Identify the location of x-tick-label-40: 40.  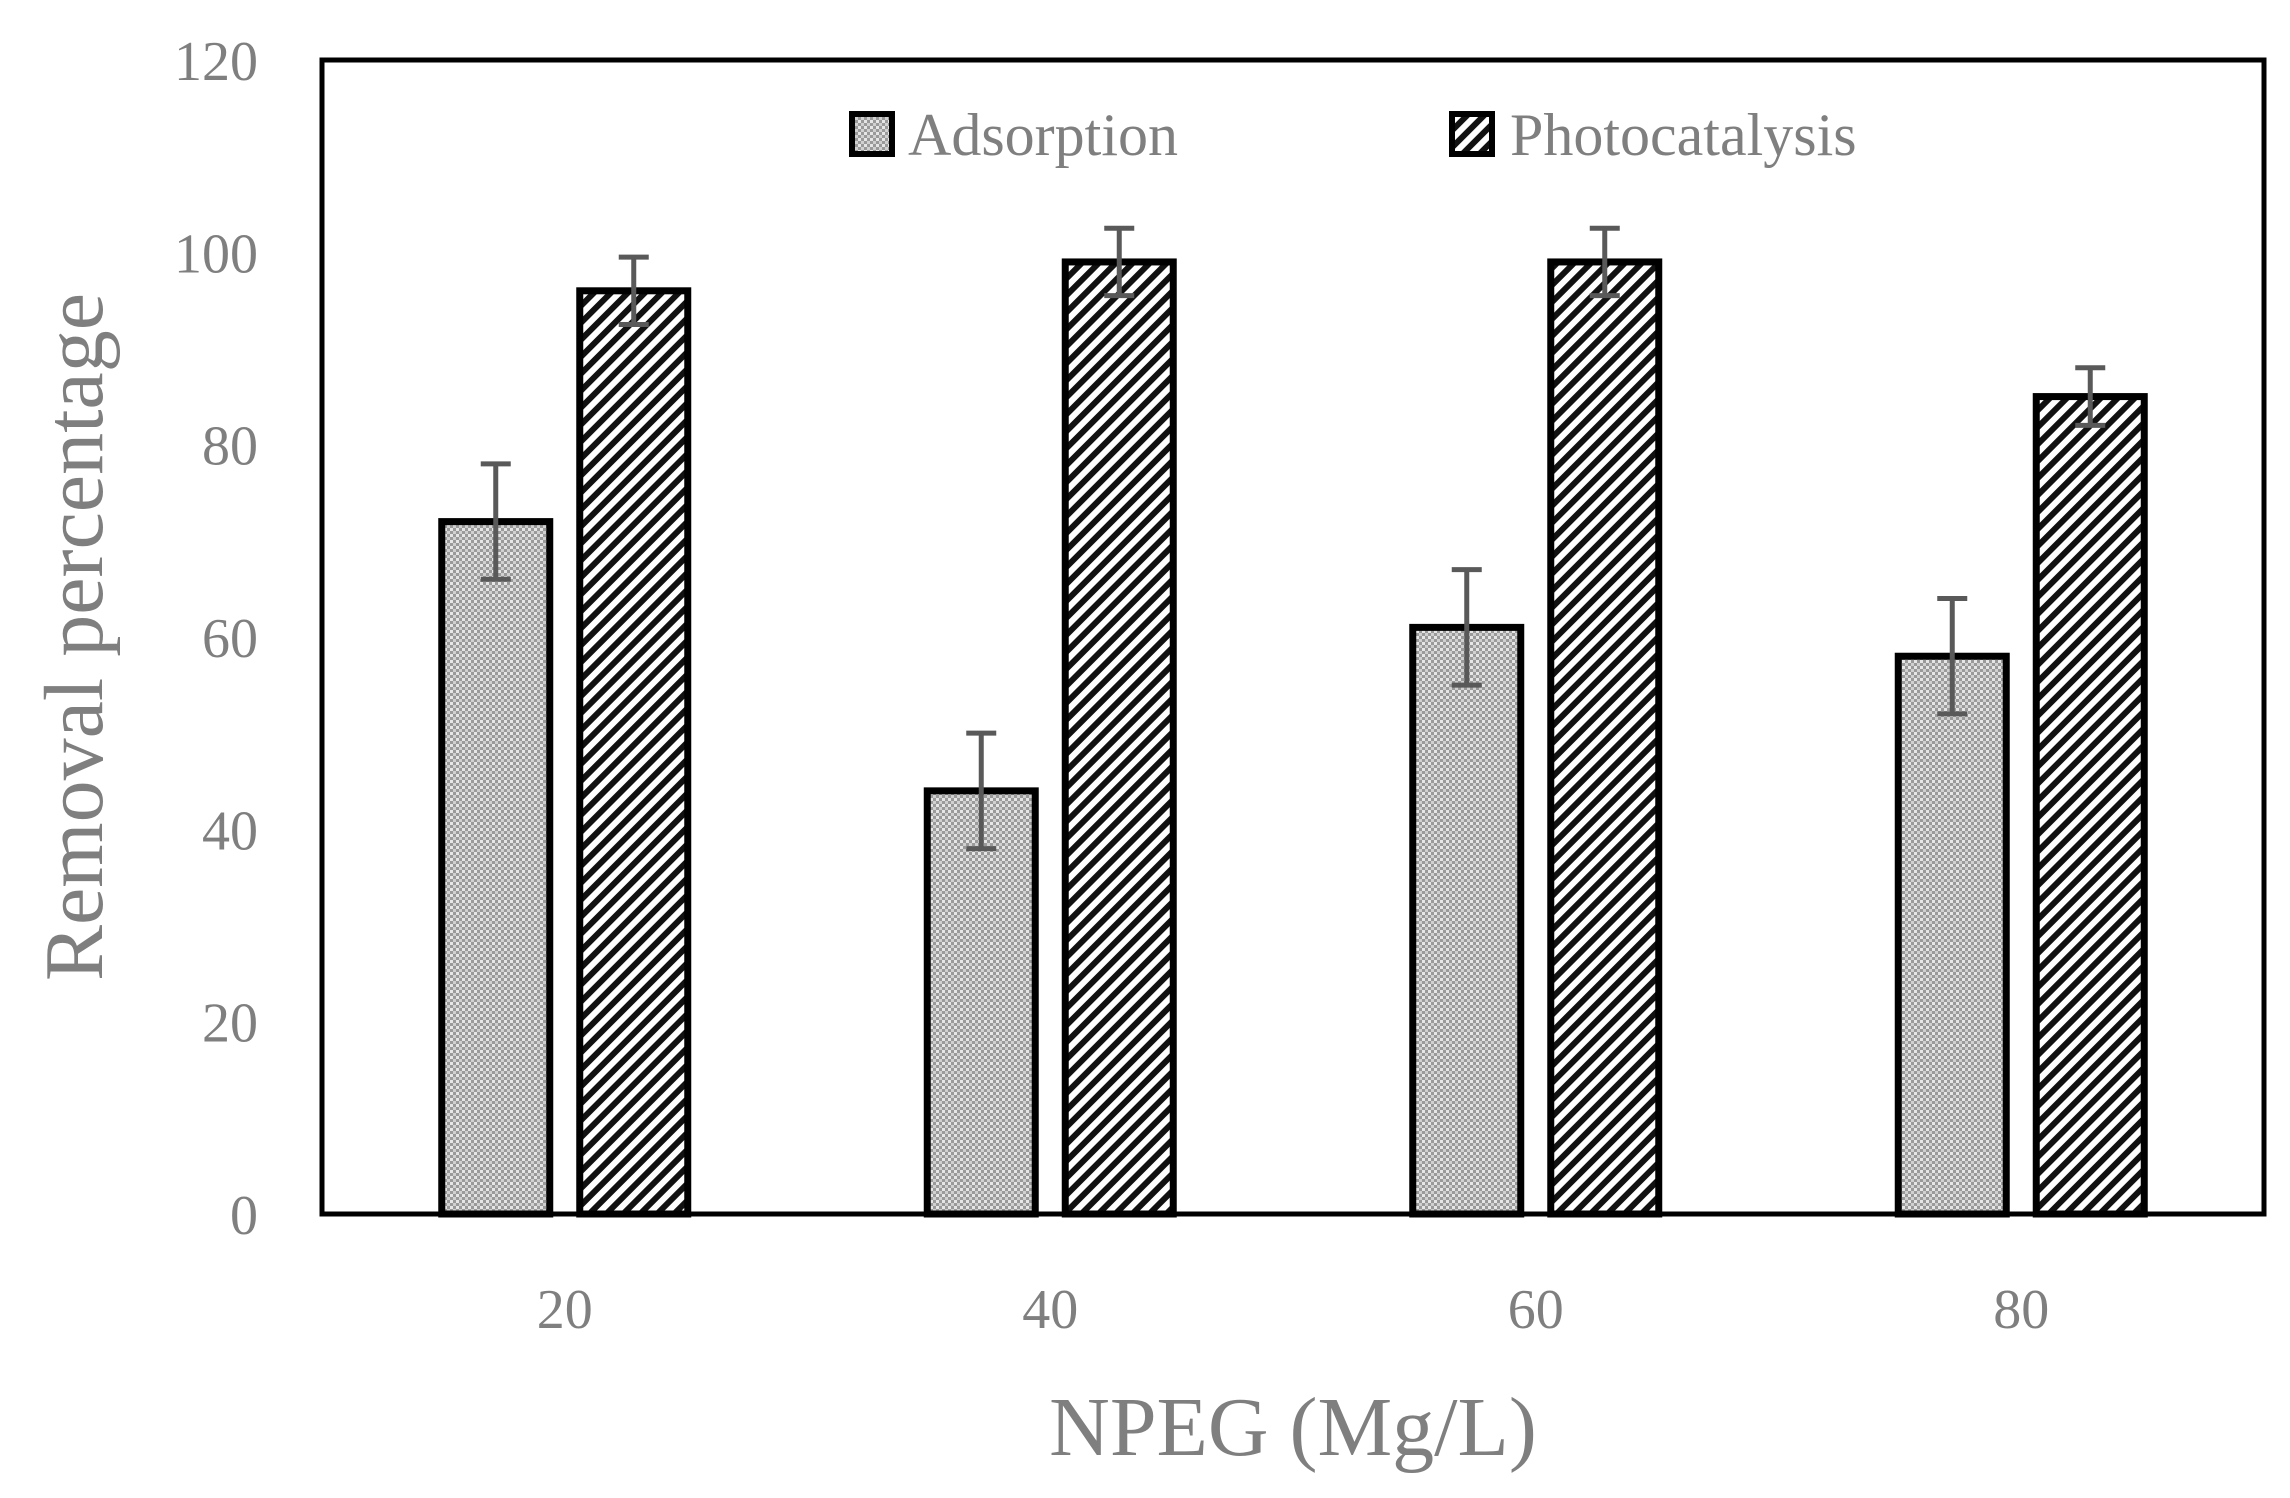
(1050, 1310).